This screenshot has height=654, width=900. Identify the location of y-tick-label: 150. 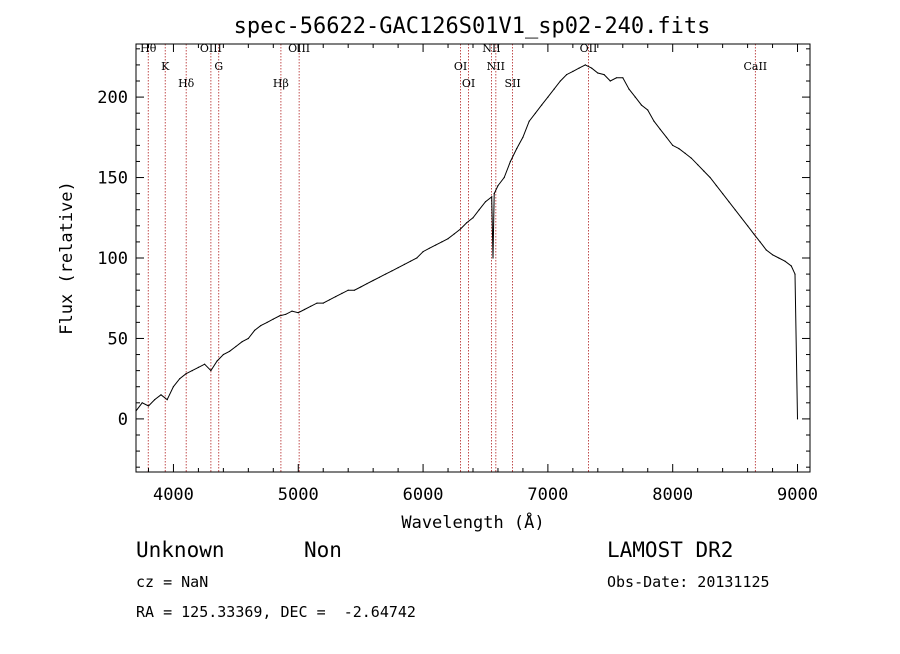
(112, 179).